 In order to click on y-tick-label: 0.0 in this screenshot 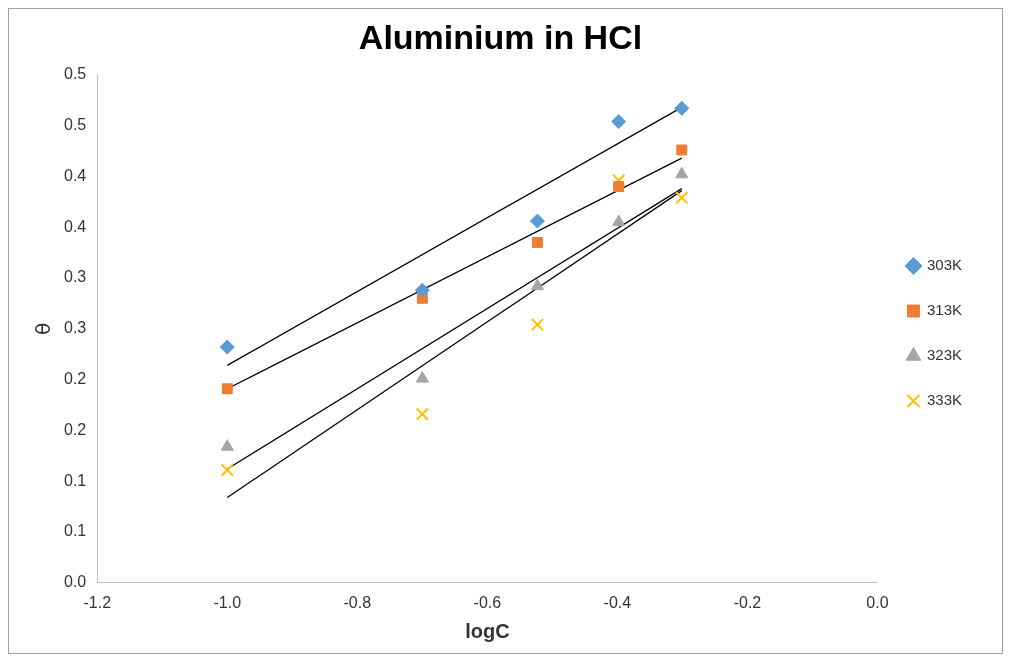, I will do `click(75, 582)`.